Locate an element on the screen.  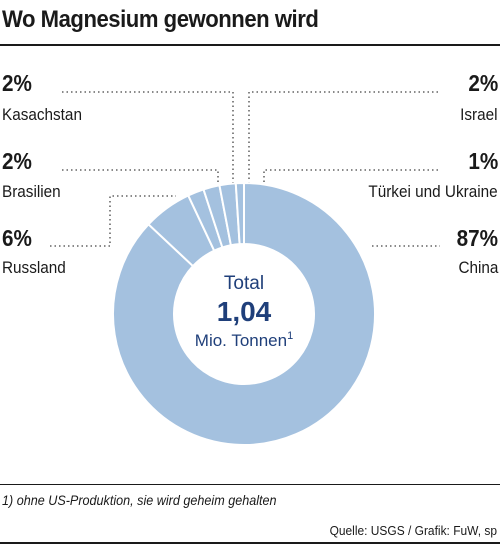
footnote-rule is located at coordinates (250, 484).